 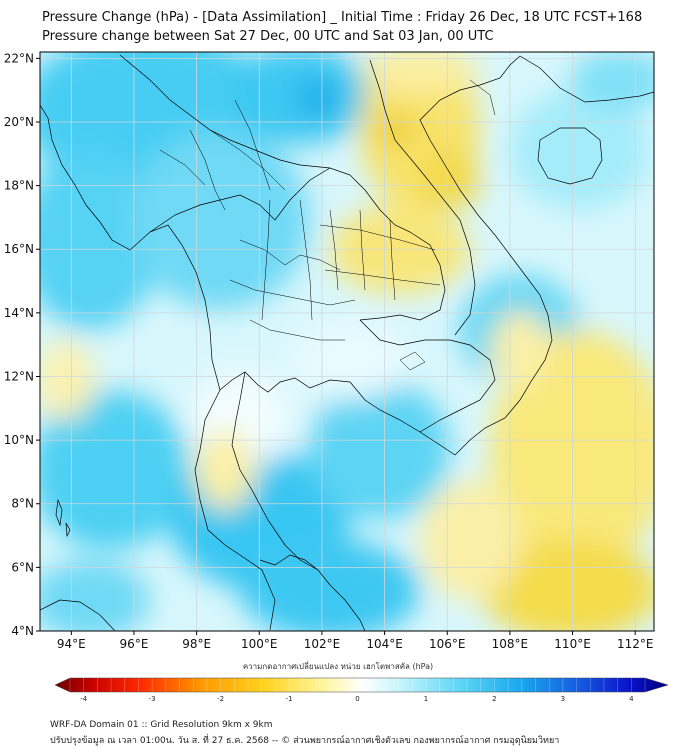 What do you see at coordinates (510, 644) in the screenshot?
I see `lon-tick-label: 108°E` at bounding box center [510, 644].